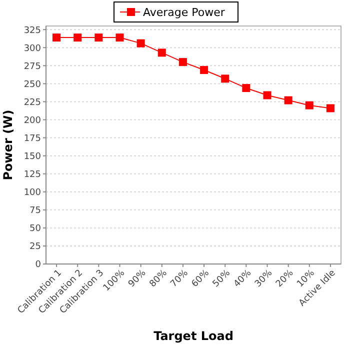 This screenshot has height=348, width=348. I want to click on y-tick-label: 125, so click(32, 175).